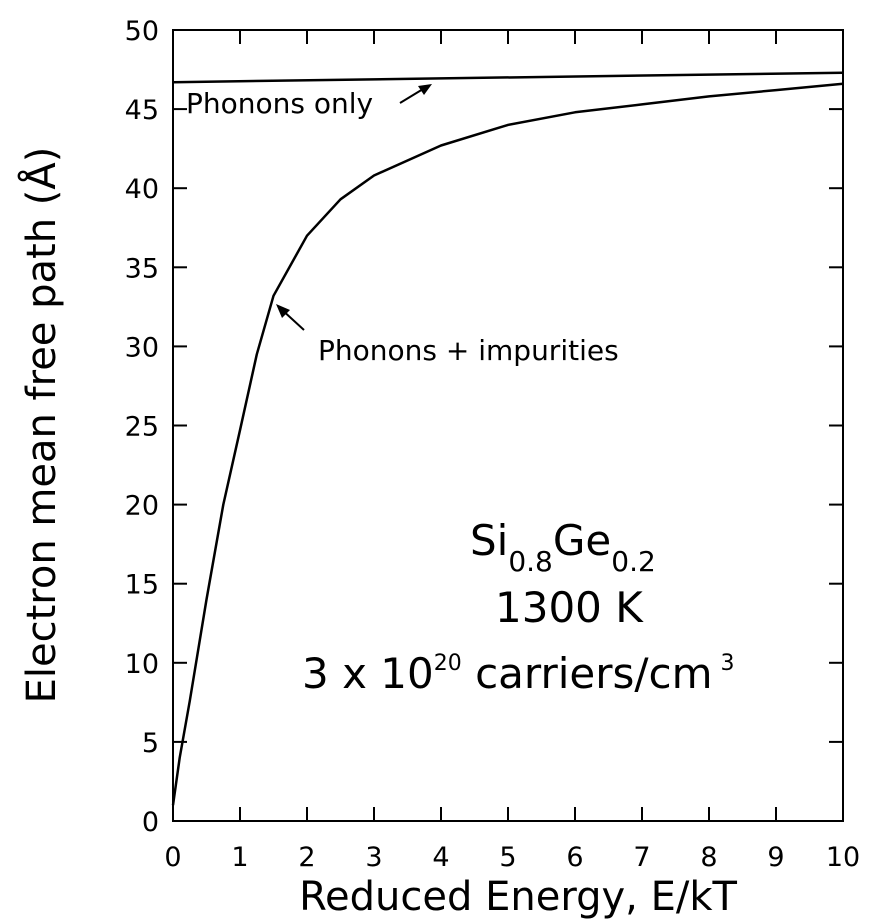  What do you see at coordinates (728, 663) in the screenshot?
I see `text: 3` at bounding box center [728, 663].